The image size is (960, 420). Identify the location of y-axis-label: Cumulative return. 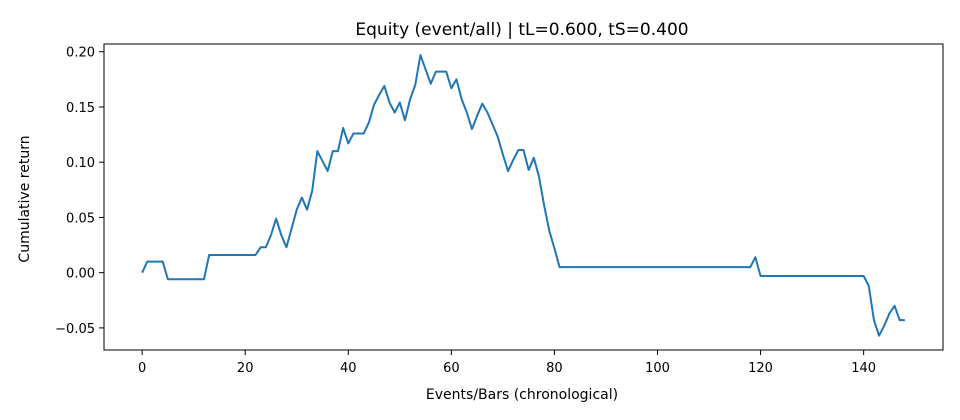
(25, 198).